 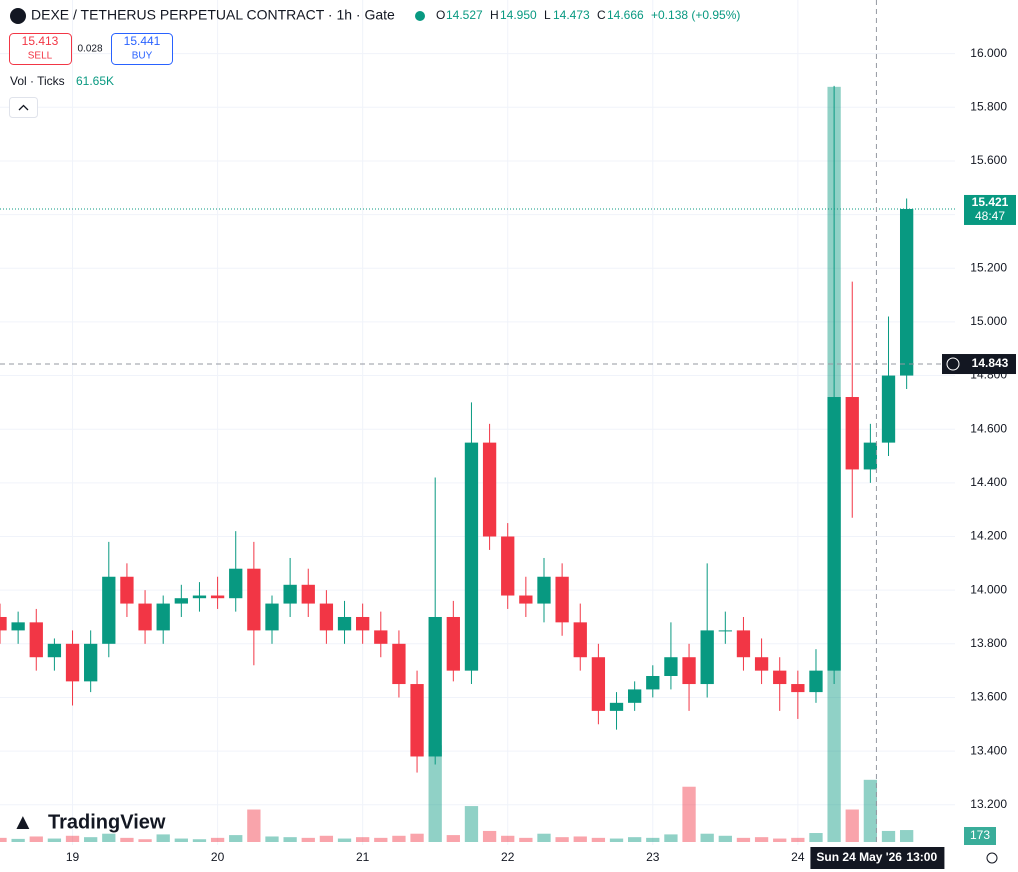 I want to click on crosshair-price-box, so click(x=990, y=364).